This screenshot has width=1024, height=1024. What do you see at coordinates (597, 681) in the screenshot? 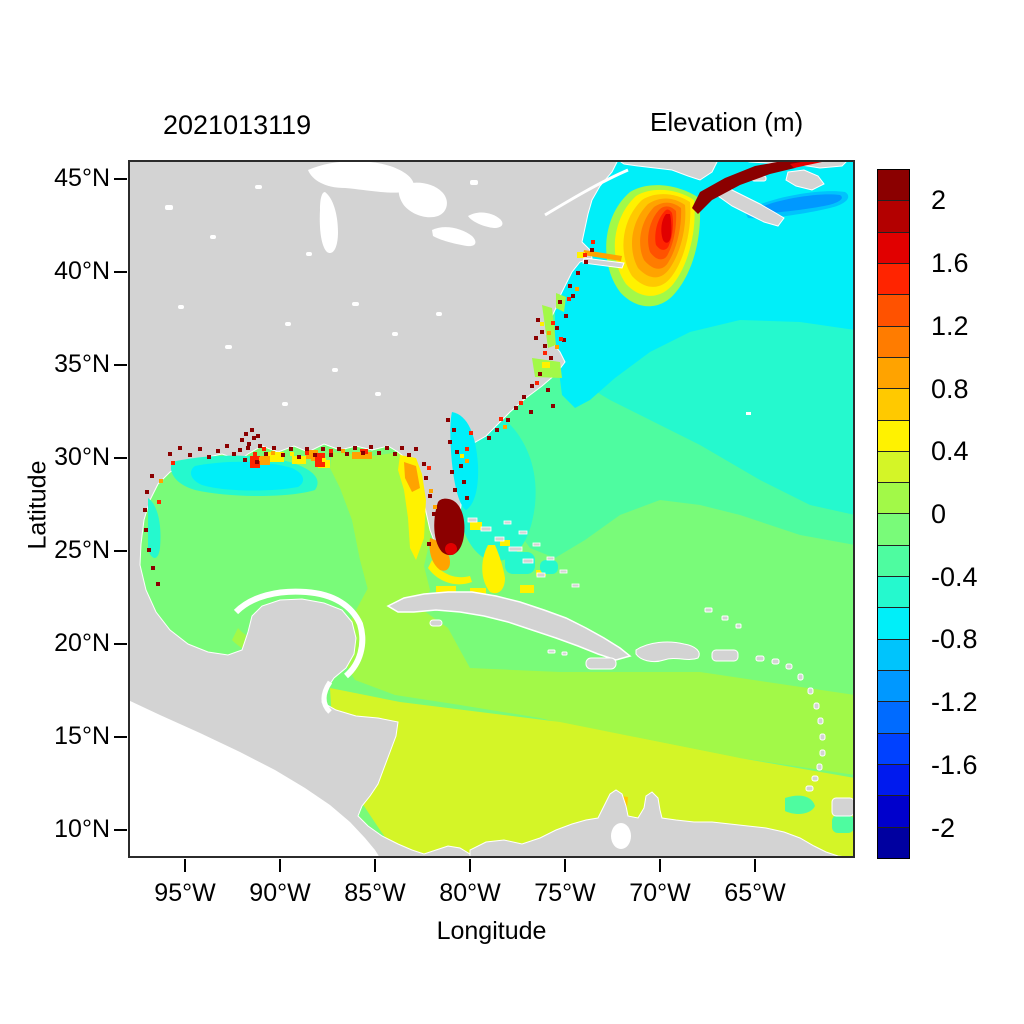
I see `caribbean-green-yellow` at bounding box center [597, 681].